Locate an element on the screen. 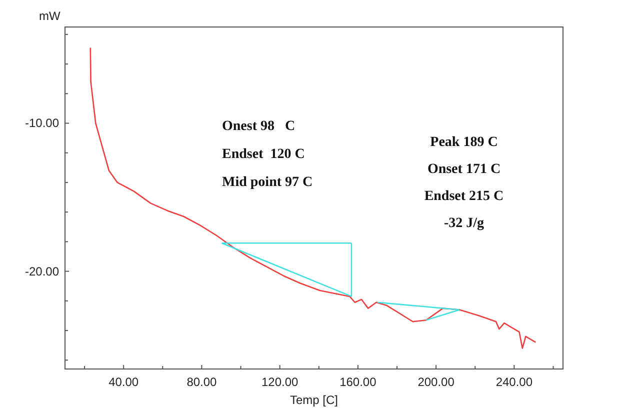 Image resolution: width=617 pixels, height=410 pixels. annotation: Mid point 97 C is located at coordinates (267, 182).